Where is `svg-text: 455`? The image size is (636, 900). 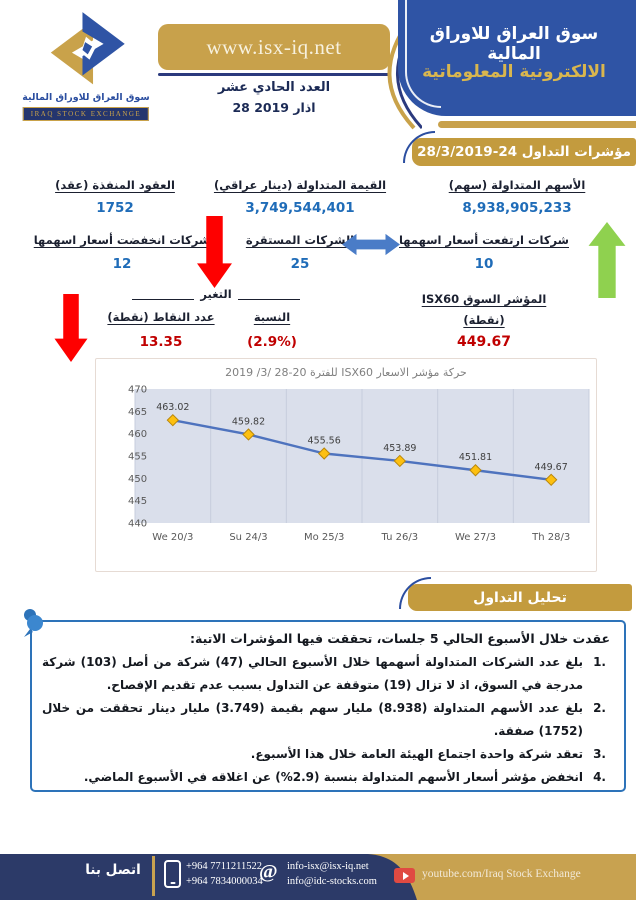 svg-text: 455 is located at coordinates (137, 457).